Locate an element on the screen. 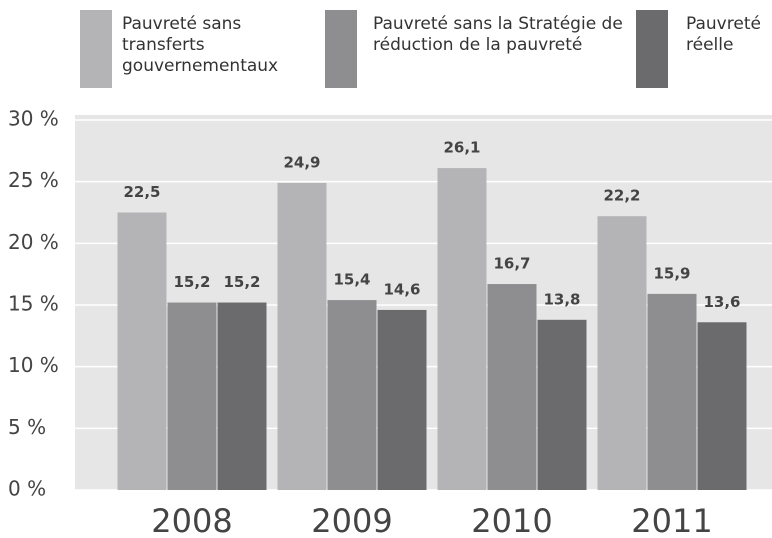  y-tick-label: 15 % is located at coordinates (33, 304).